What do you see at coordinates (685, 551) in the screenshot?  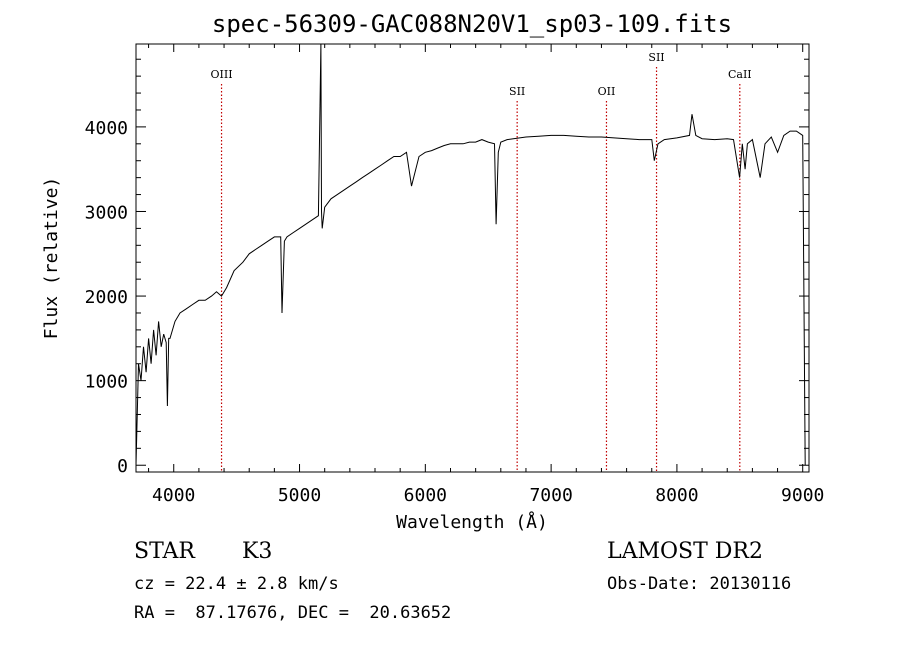 I see `survey-name: LAMOST DR2` at bounding box center [685, 551].